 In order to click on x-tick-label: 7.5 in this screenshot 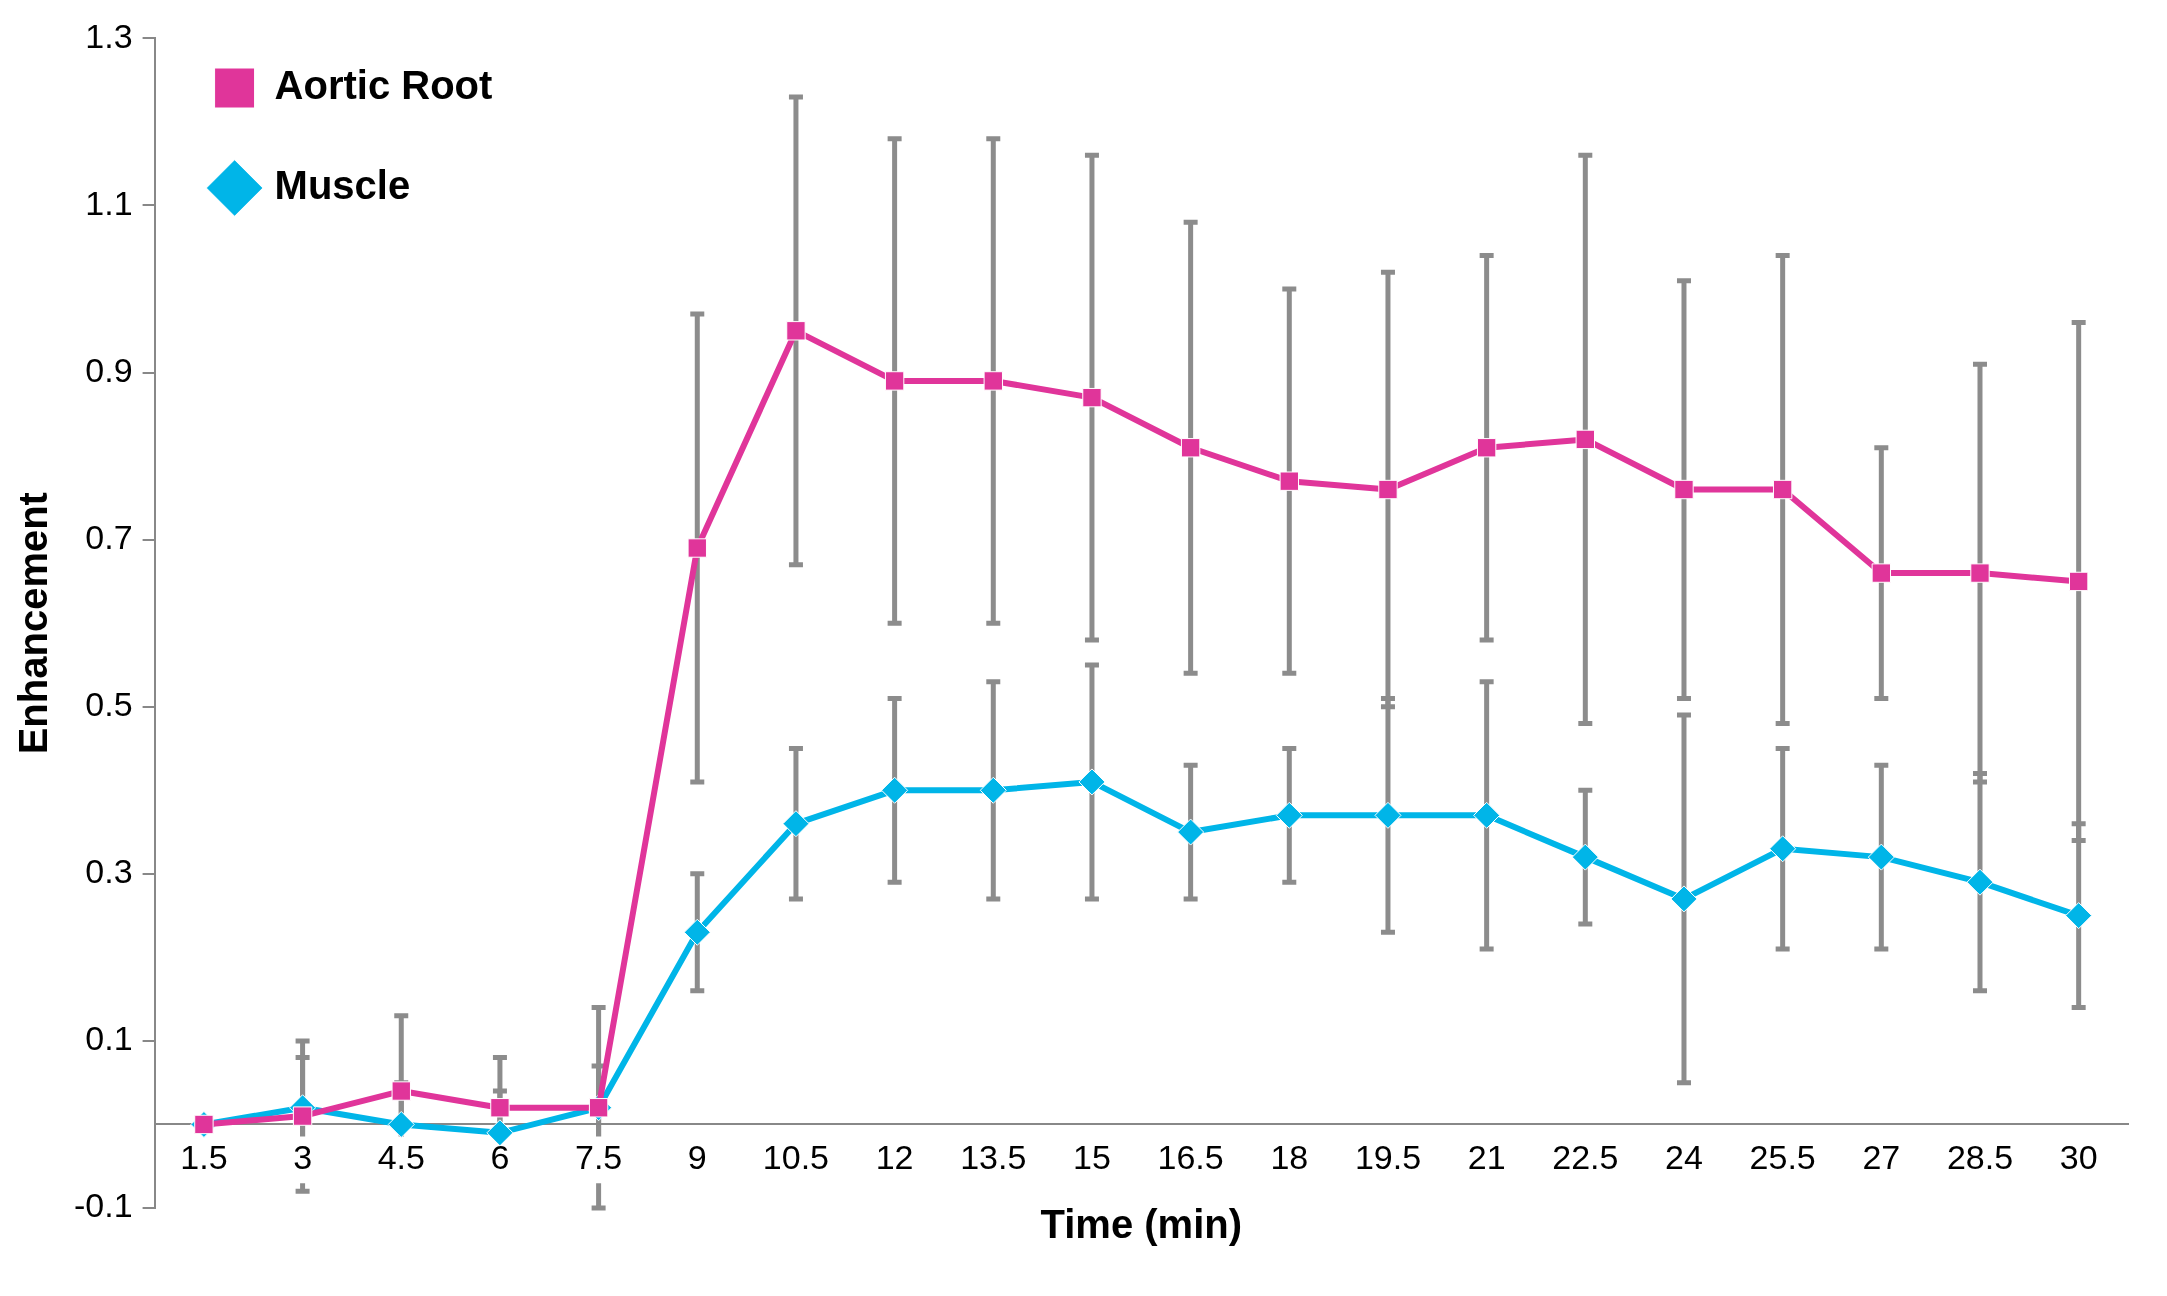, I will do `click(598, 1157)`.